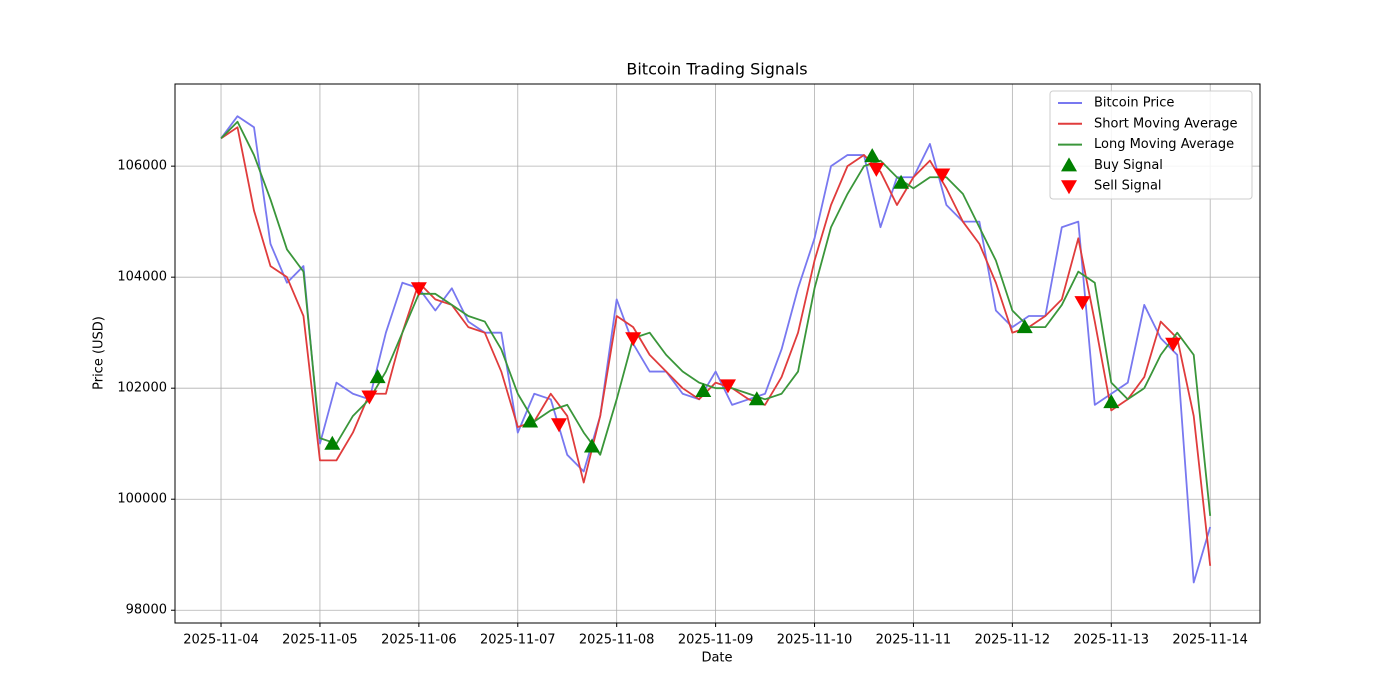 This screenshot has height=700, width=1400. What do you see at coordinates (146, 610) in the screenshot?
I see `y-tick-label: 98000` at bounding box center [146, 610].